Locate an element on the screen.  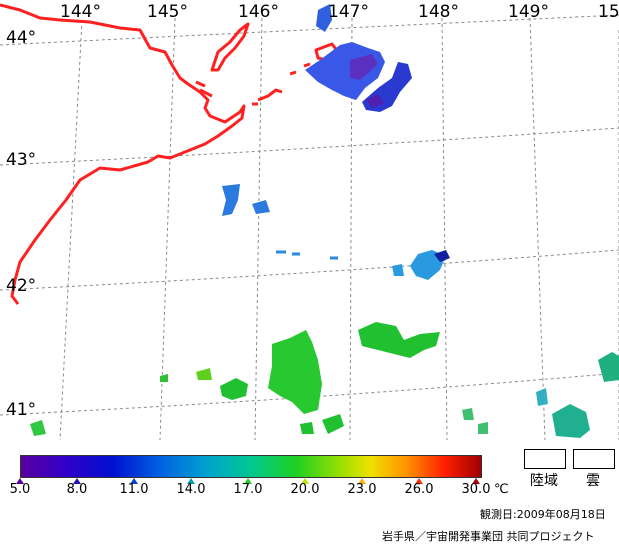
lat-label-43: 43° is located at coordinates (21, 160).